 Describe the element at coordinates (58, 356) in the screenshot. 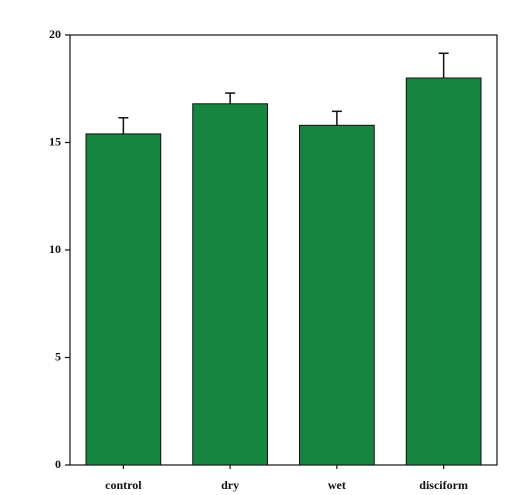

I see `y-tick-label: 5` at that location.